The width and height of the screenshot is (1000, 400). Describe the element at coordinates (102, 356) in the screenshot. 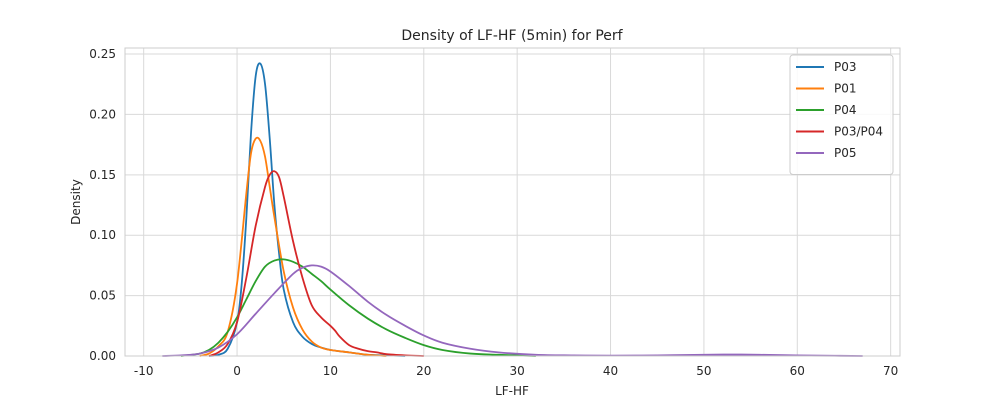

I see `y-tick-label: 0.00` at that location.